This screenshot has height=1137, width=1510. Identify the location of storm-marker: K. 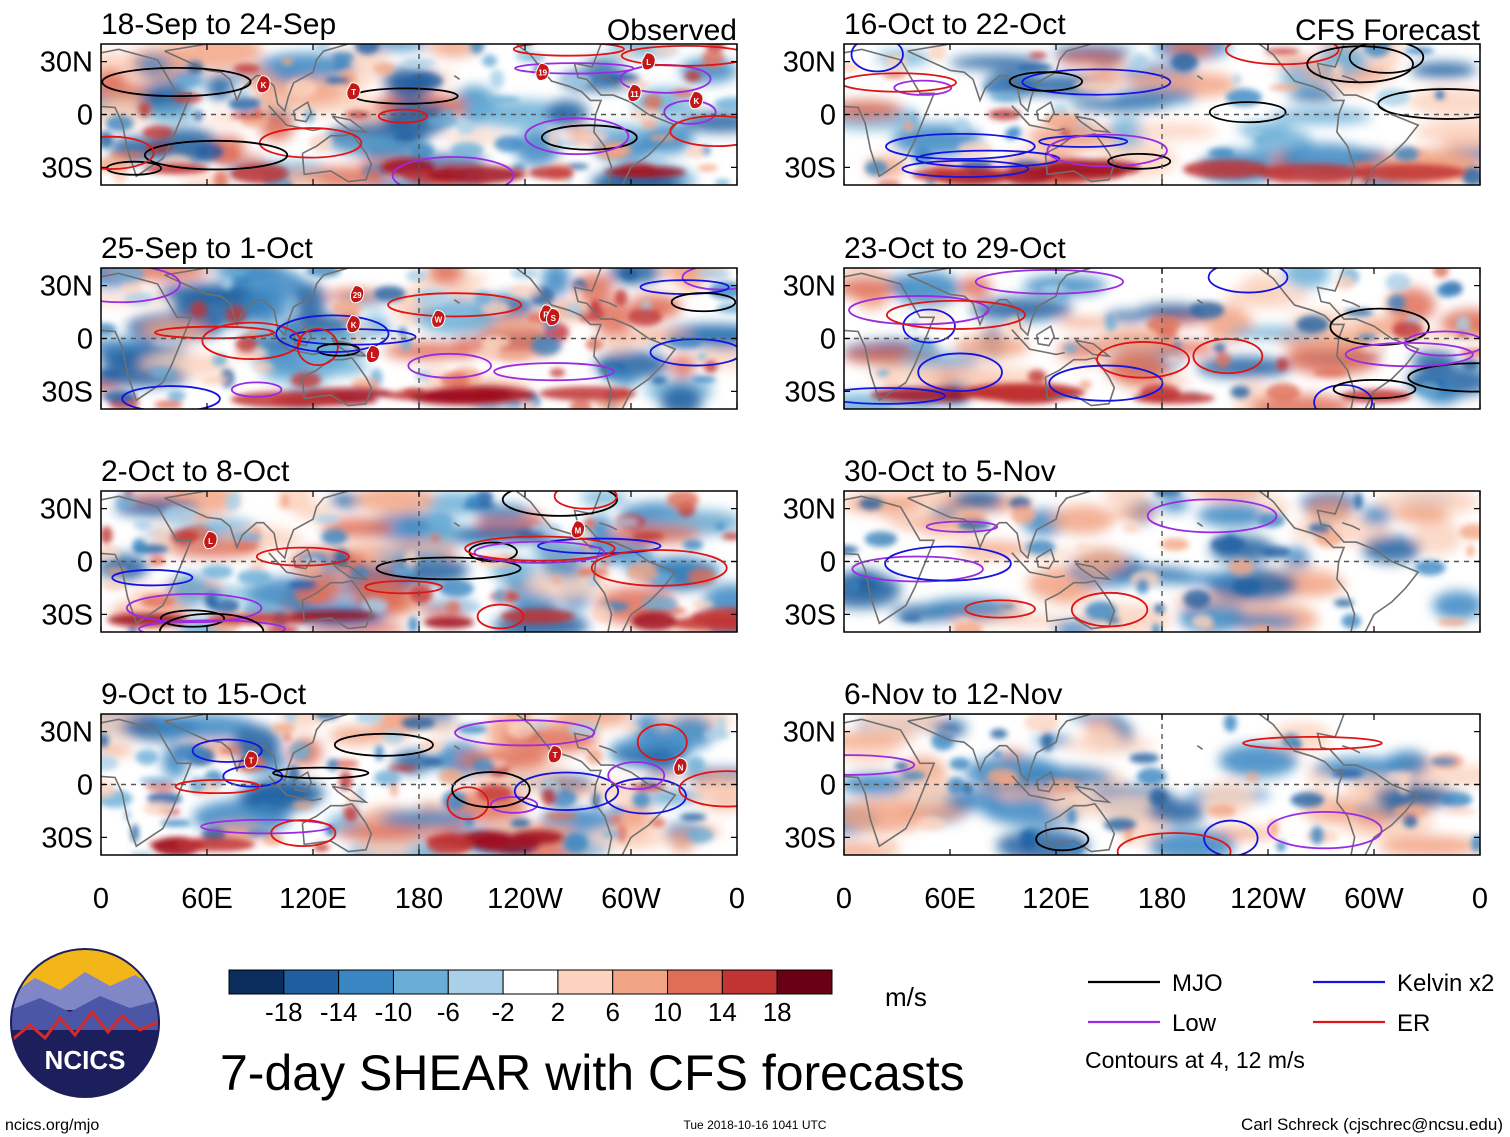
(263, 84).